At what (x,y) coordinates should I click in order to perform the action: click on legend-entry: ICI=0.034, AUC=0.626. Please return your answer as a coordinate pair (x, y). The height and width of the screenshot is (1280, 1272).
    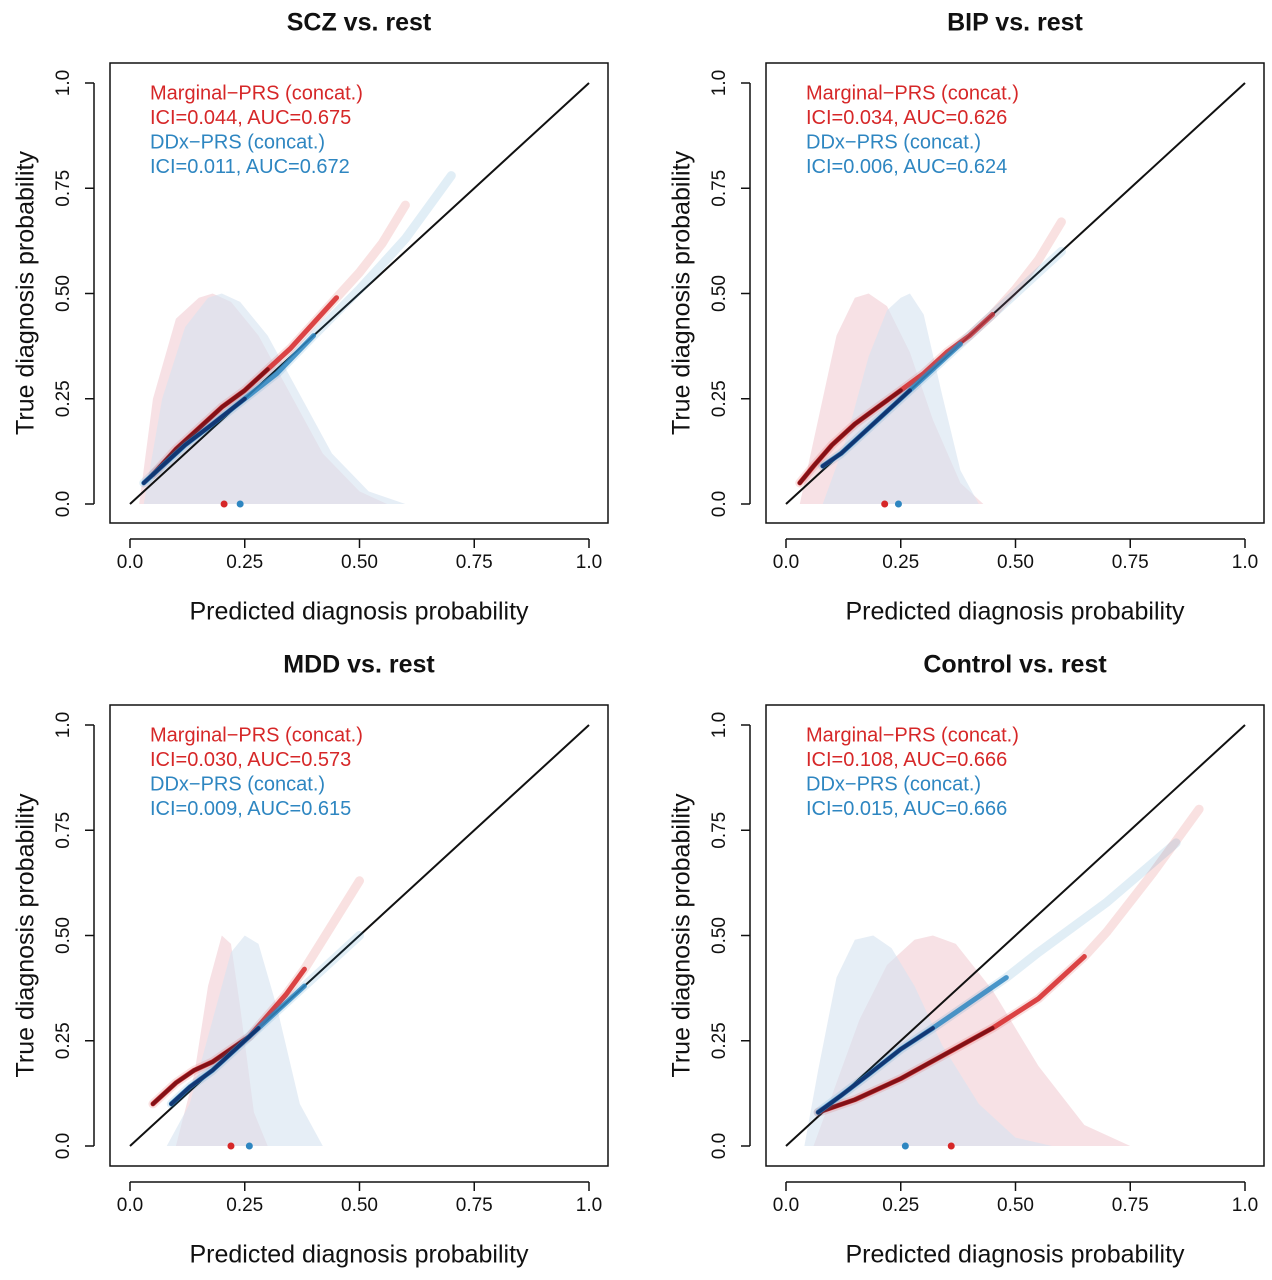
    Looking at the image, I should click on (906, 118).